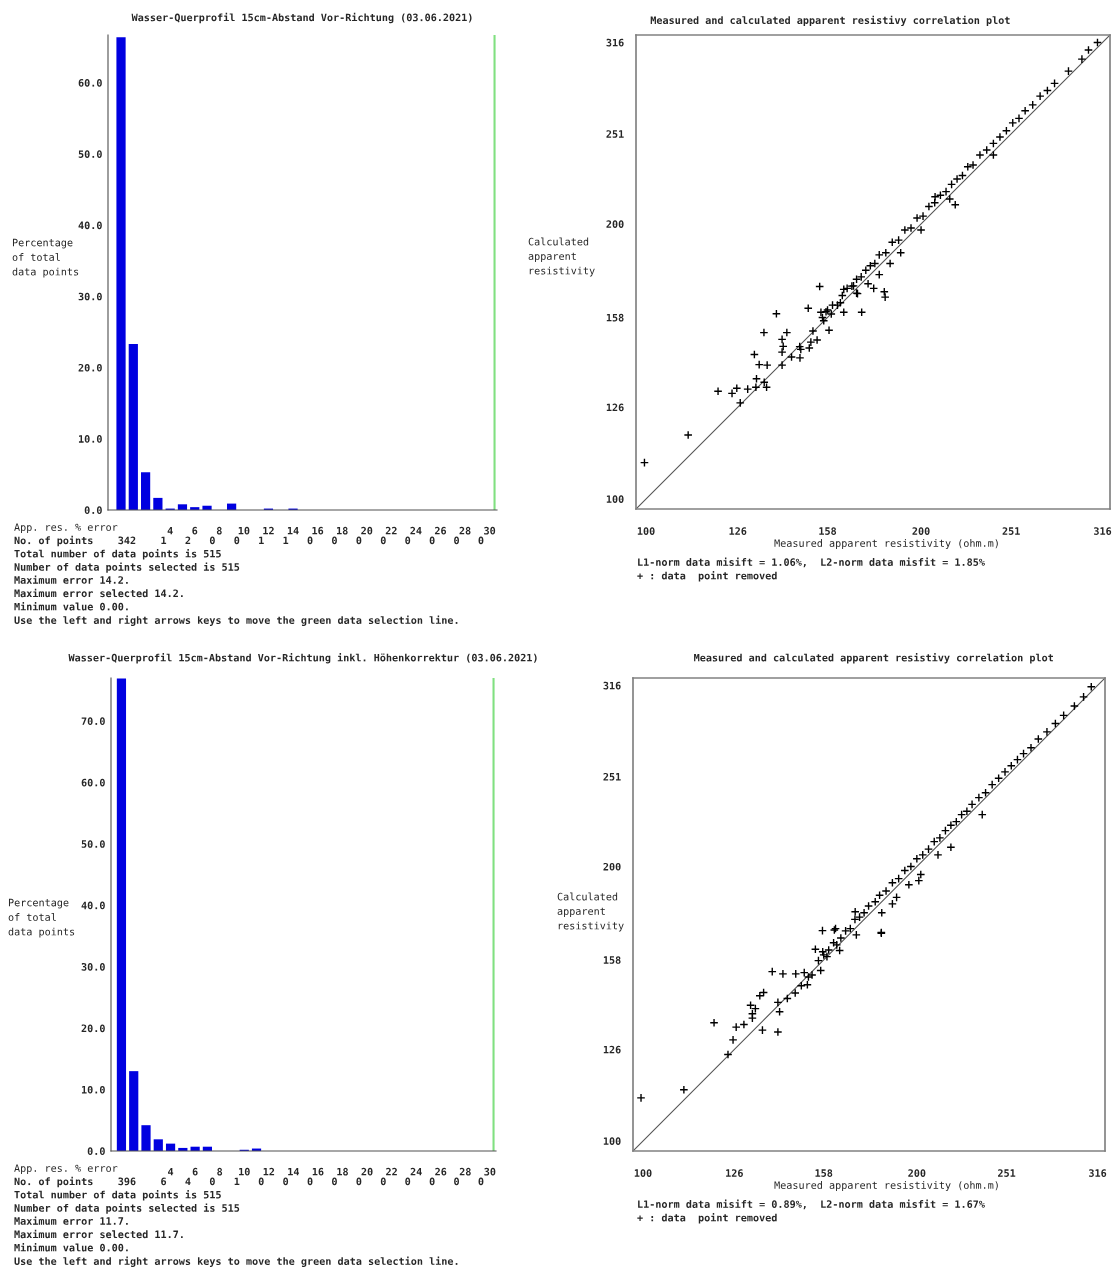 Image resolution: width=1115 pixels, height=1268 pixels. What do you see at coordinates (811, 1204) in the screenshot?
I see `text: L1-norm data misift = 0.89%, L2-norm data misfit = 1.67%` at bounding box center [811, 1204].